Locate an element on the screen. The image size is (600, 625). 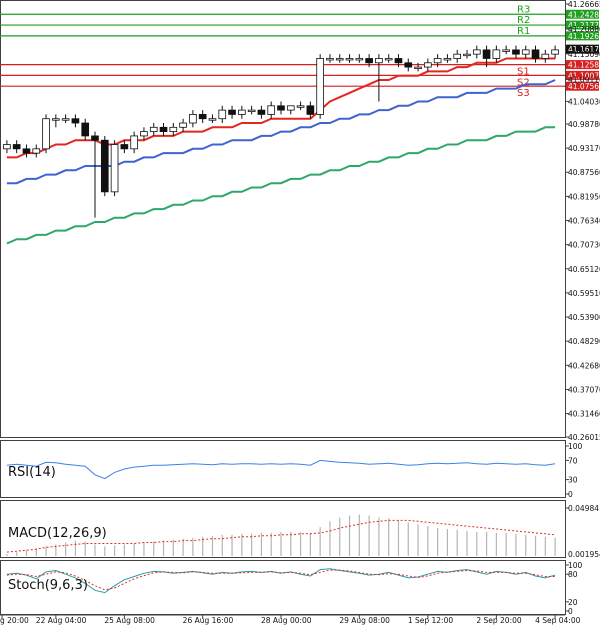
rsi-tick-label: 30 is located at coordinates (573, 480).